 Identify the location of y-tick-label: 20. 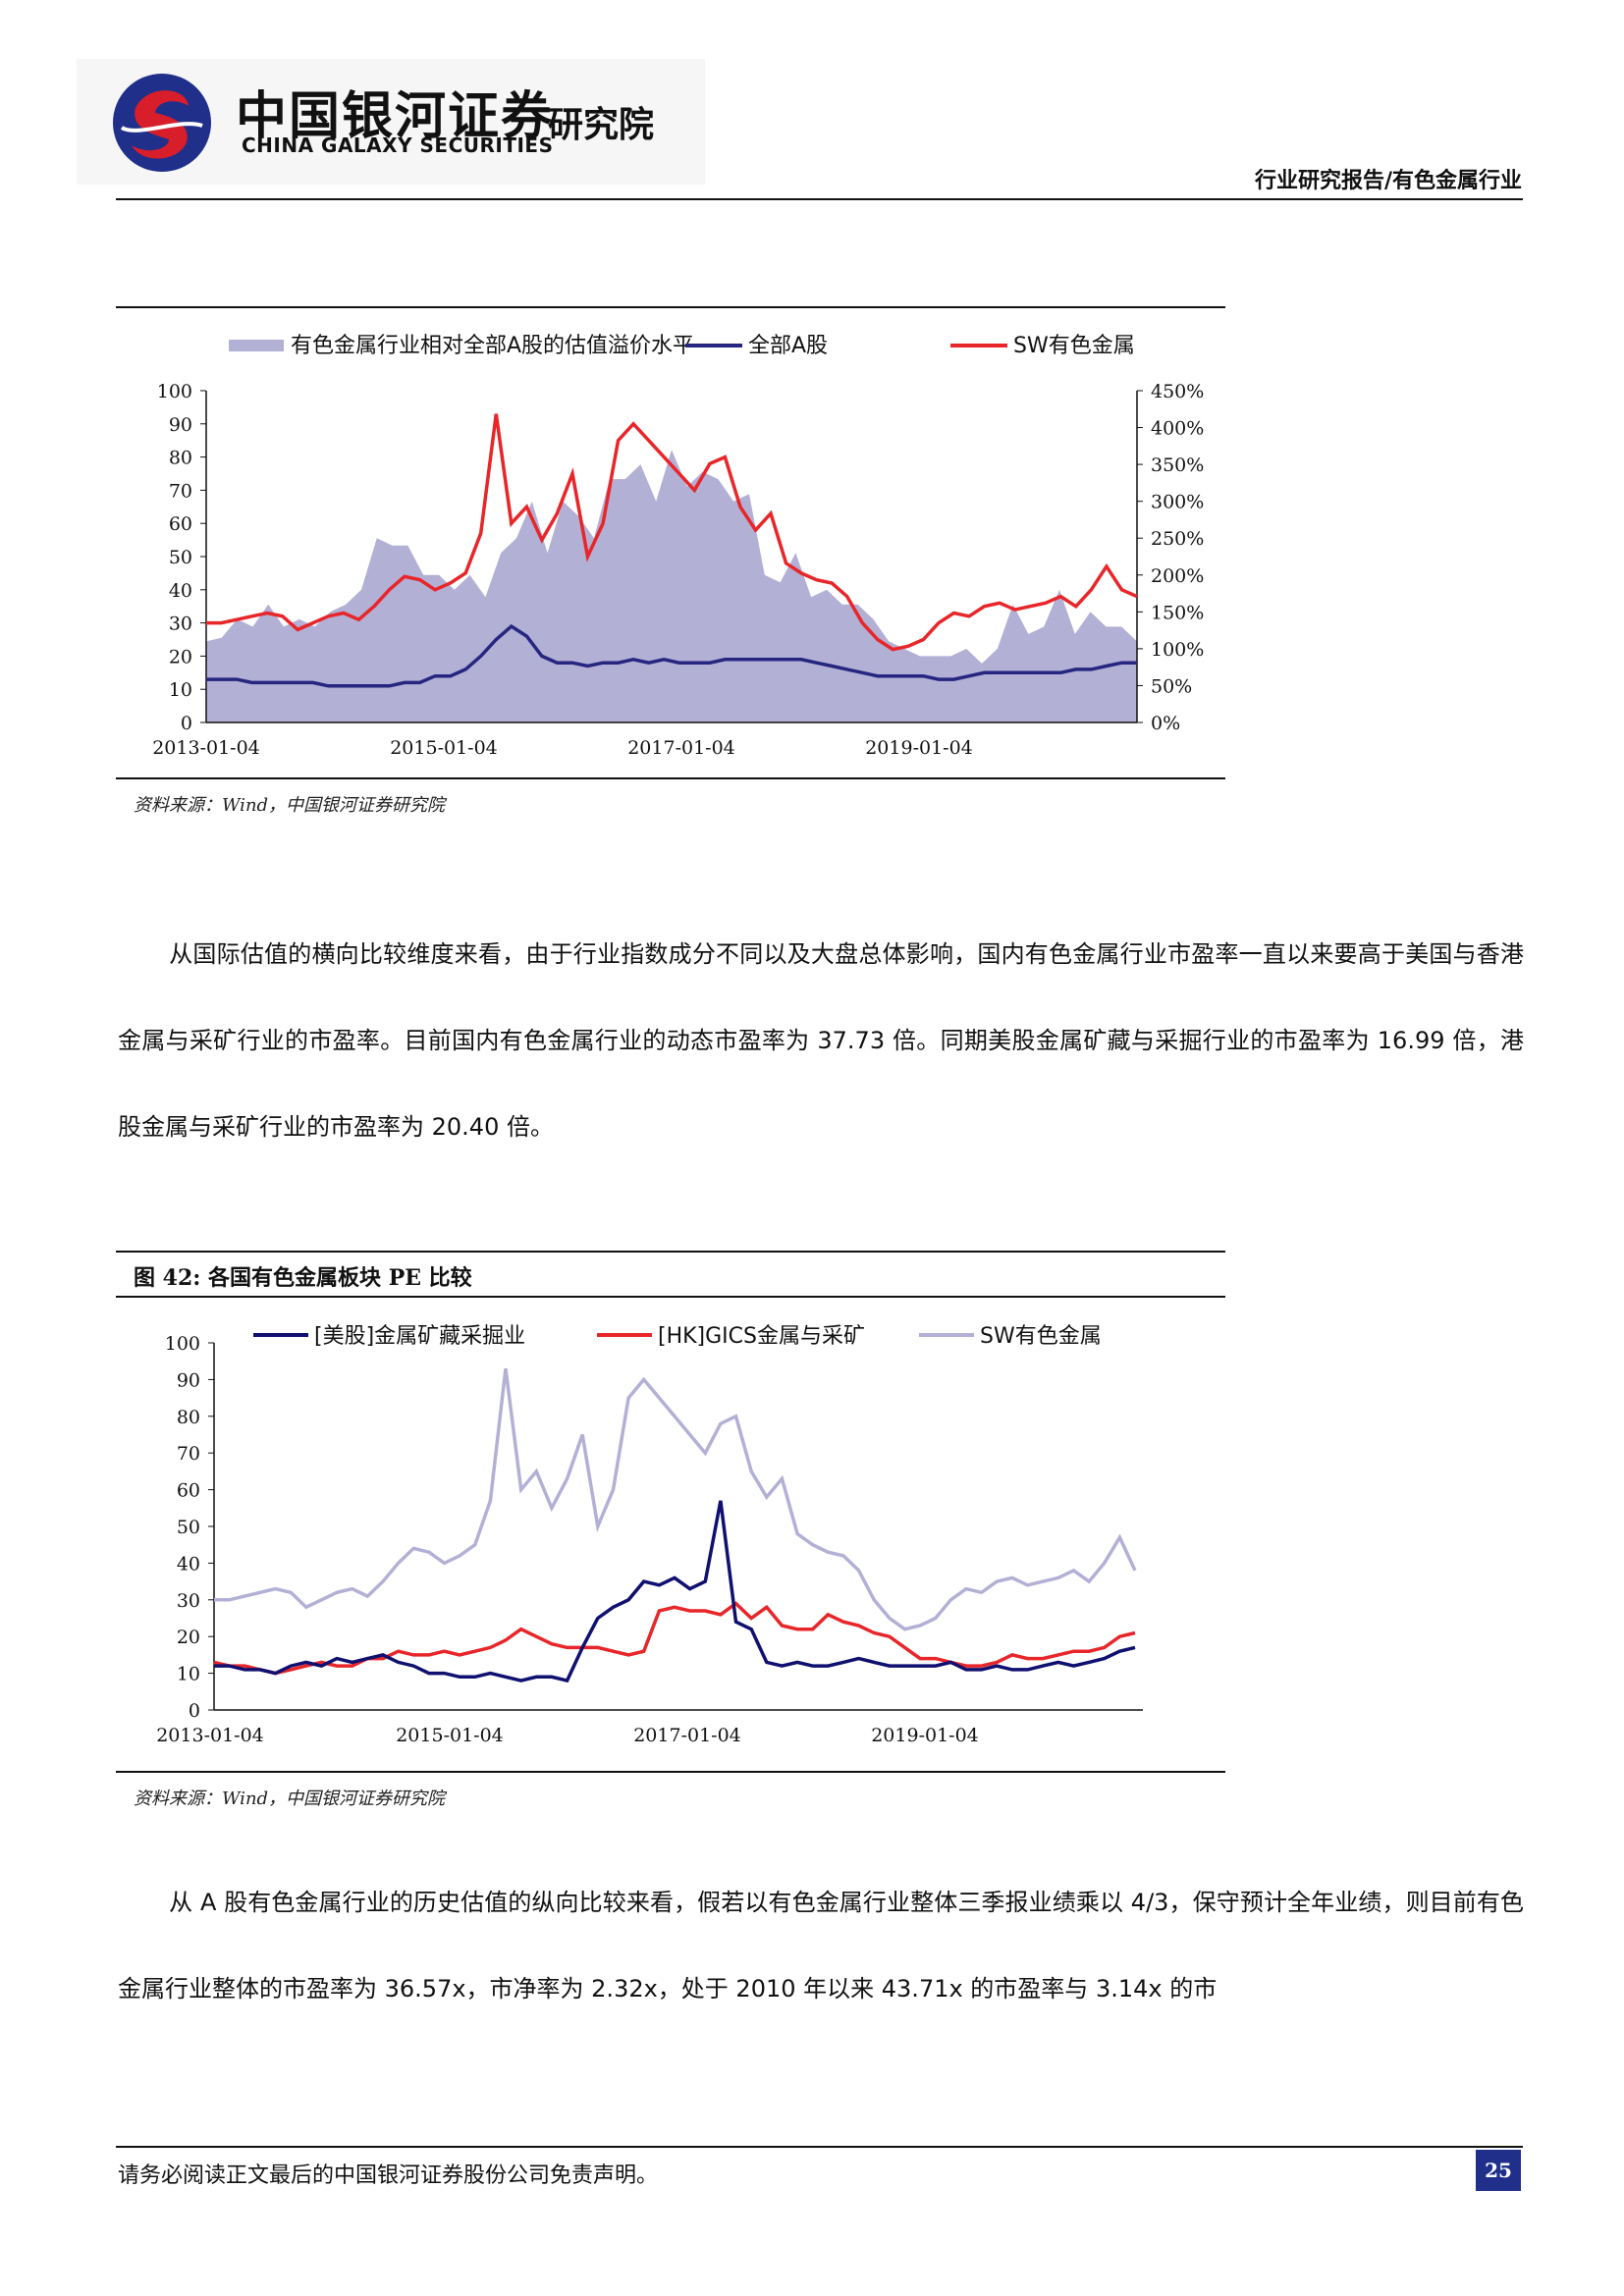
(188, 1637).